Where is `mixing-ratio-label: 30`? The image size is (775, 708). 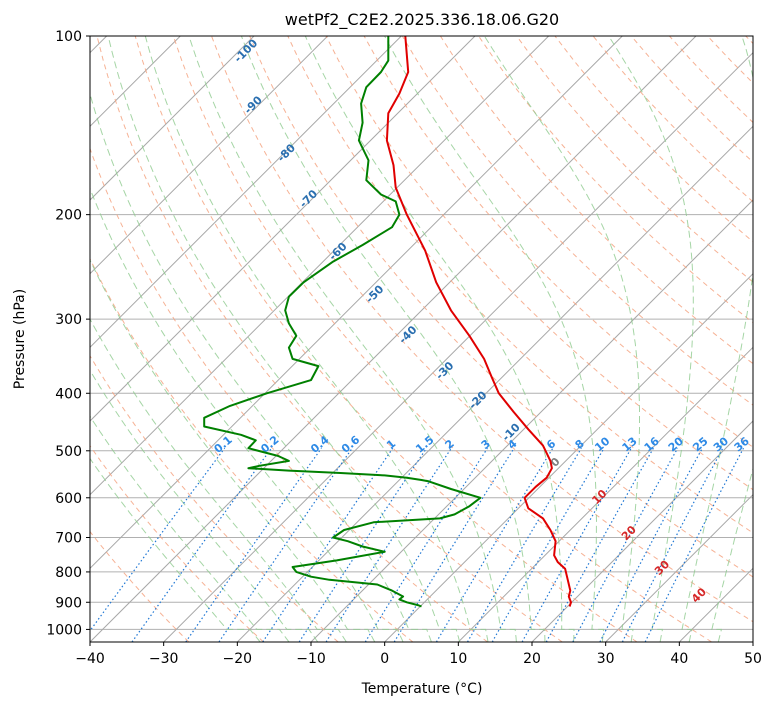
mixing-ratio-label: 30 is located at coordinates (721, 444).